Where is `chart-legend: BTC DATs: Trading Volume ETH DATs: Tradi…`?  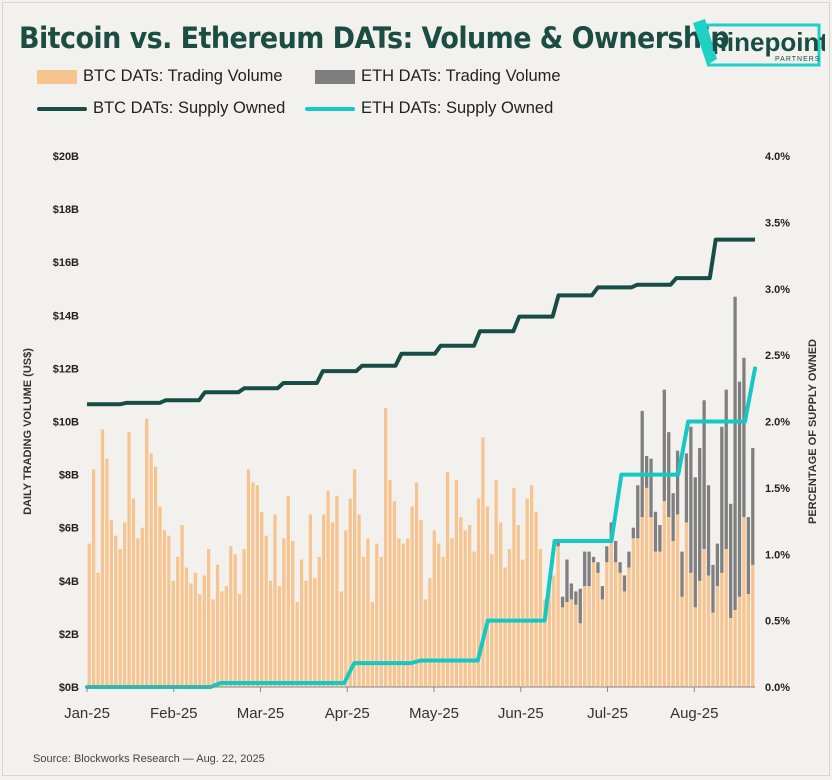
chart-legend: BTC DATs: Trading Volume ETH DATs: Tradi… is located at coordinates (343, 95).